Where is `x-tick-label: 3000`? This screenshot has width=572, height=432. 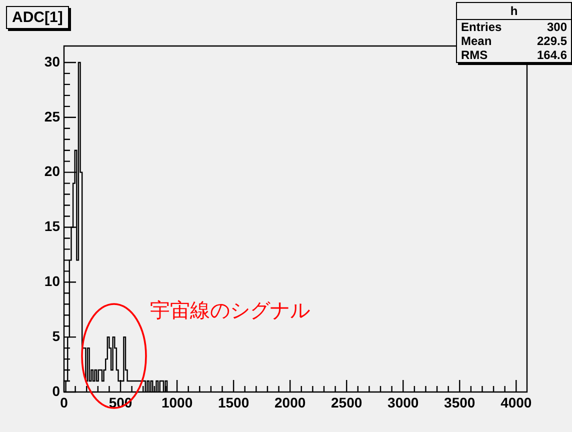 x-tick-label: 3000 is located at coordinates (403, 402).